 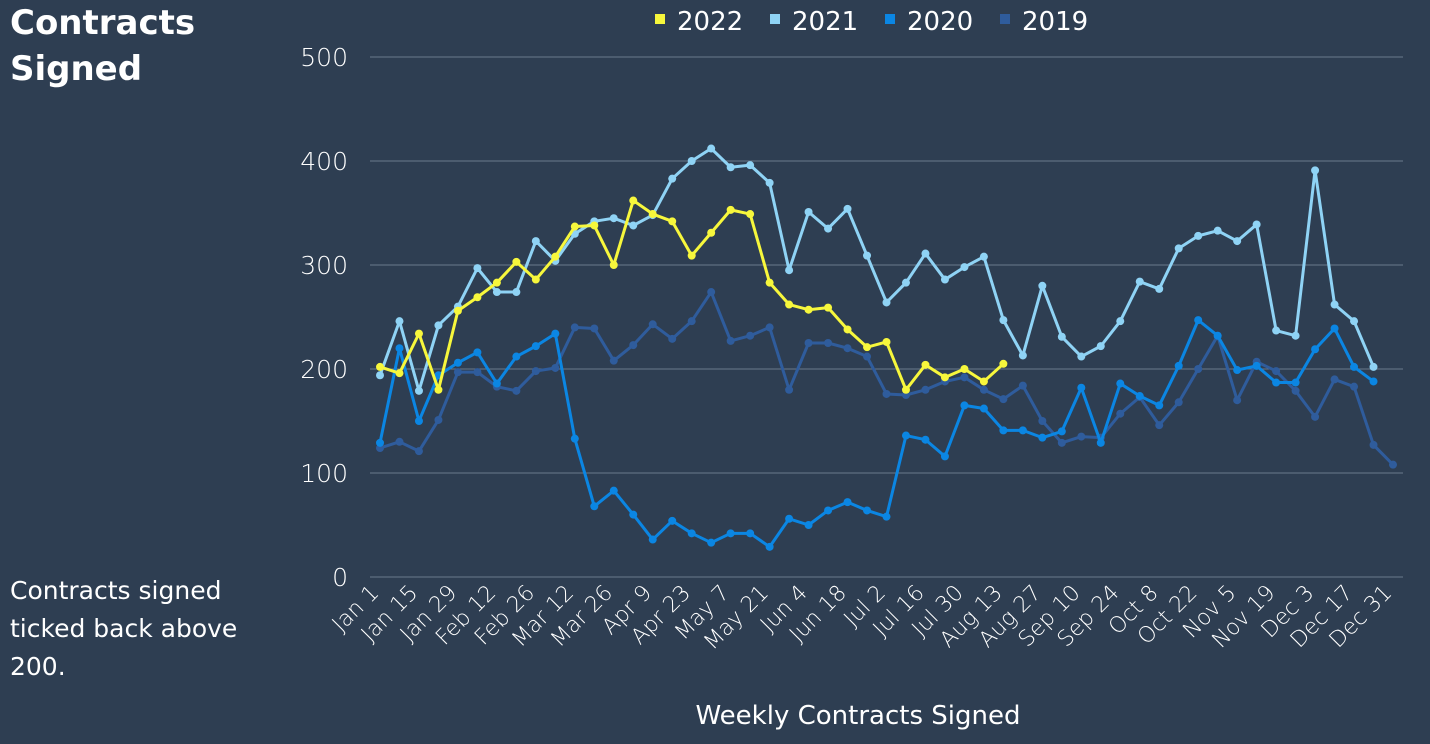 What do you see at coordinates (1055, 22) in the screenshot?
I see `legend-label: 2019` at bounding box center [1055, 22].